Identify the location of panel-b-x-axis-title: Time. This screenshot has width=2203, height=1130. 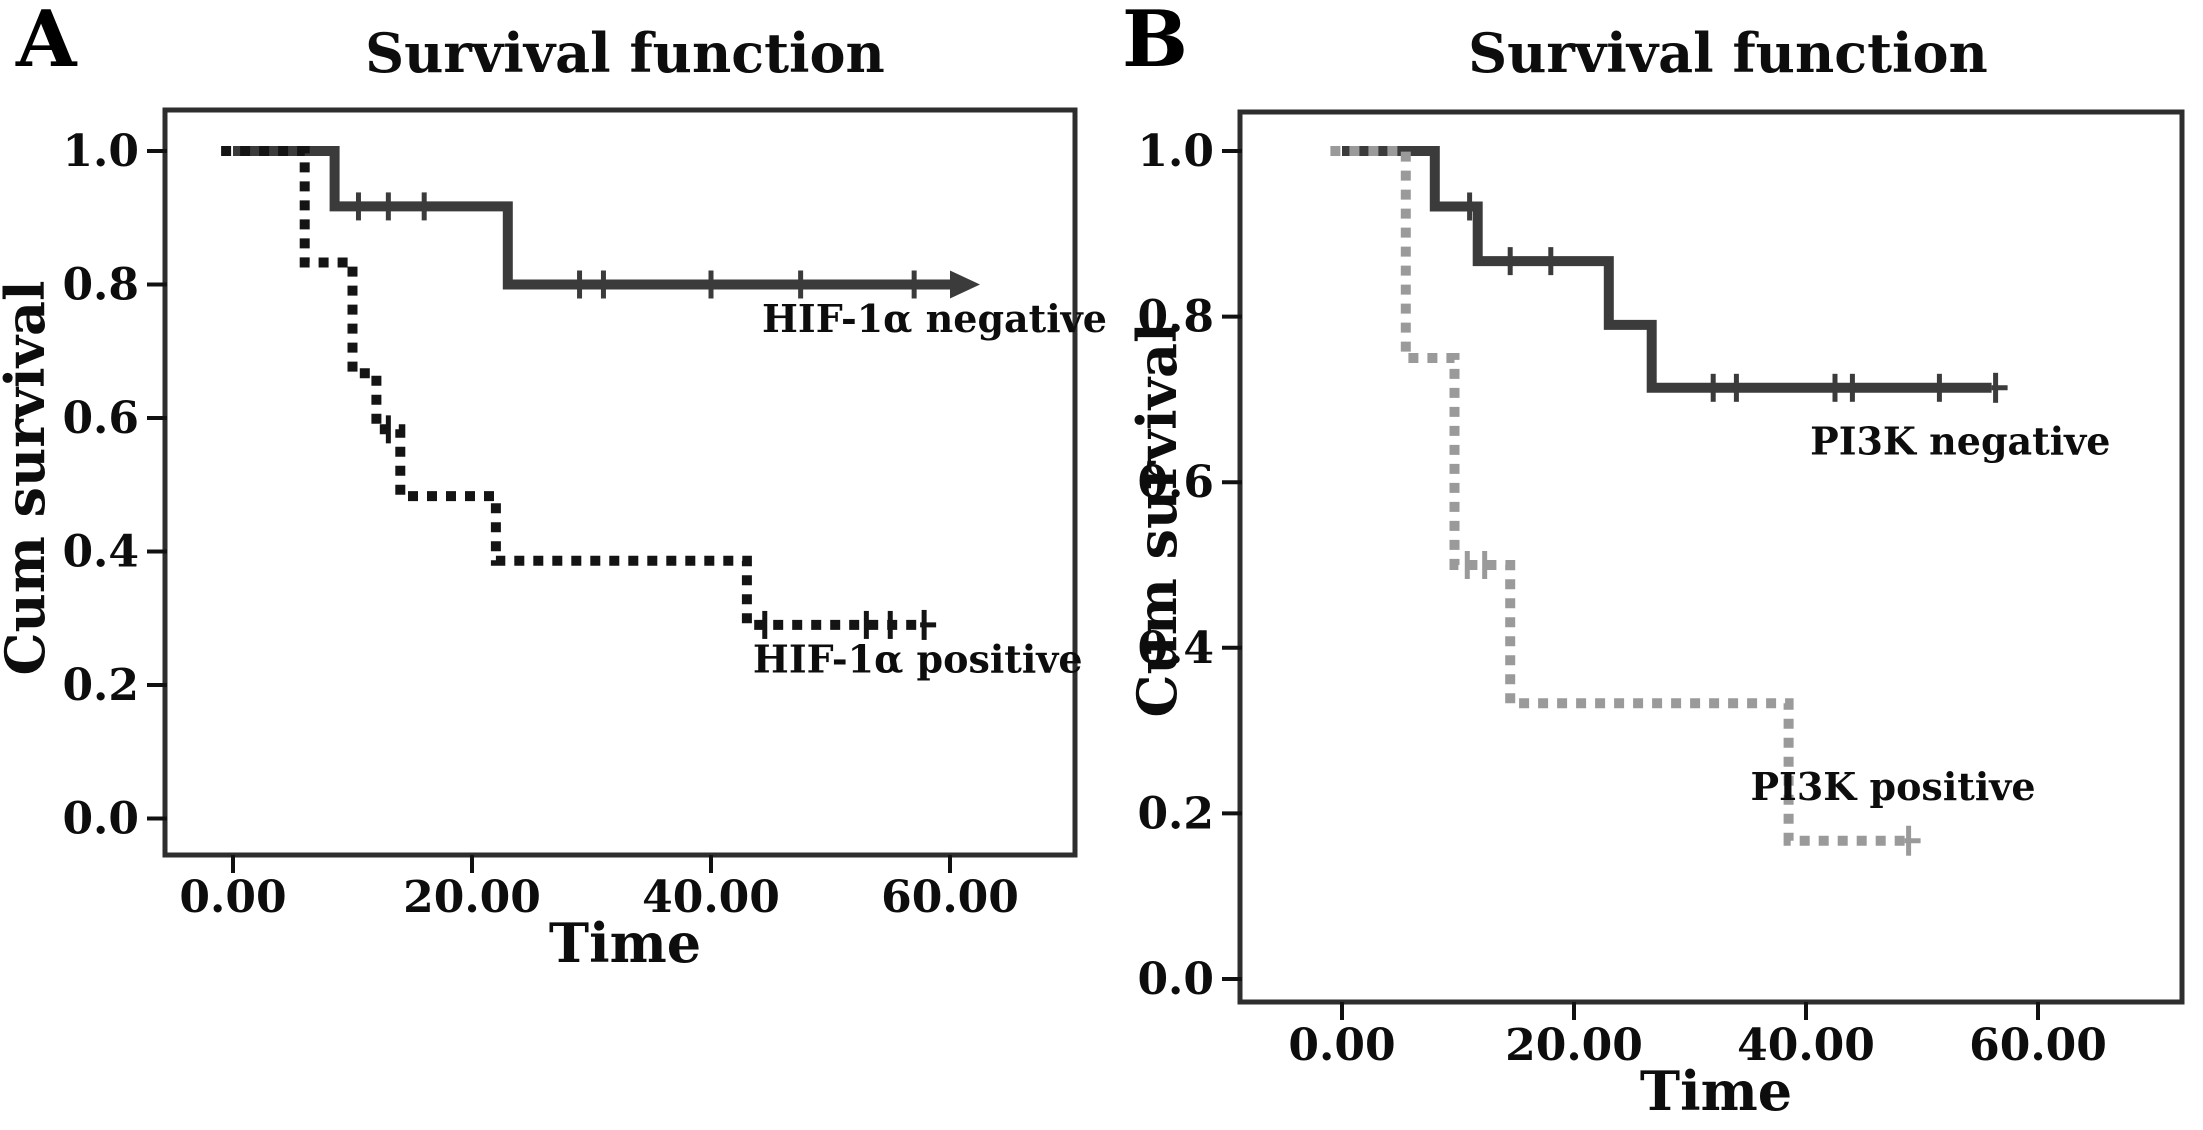
(1716, 1091).